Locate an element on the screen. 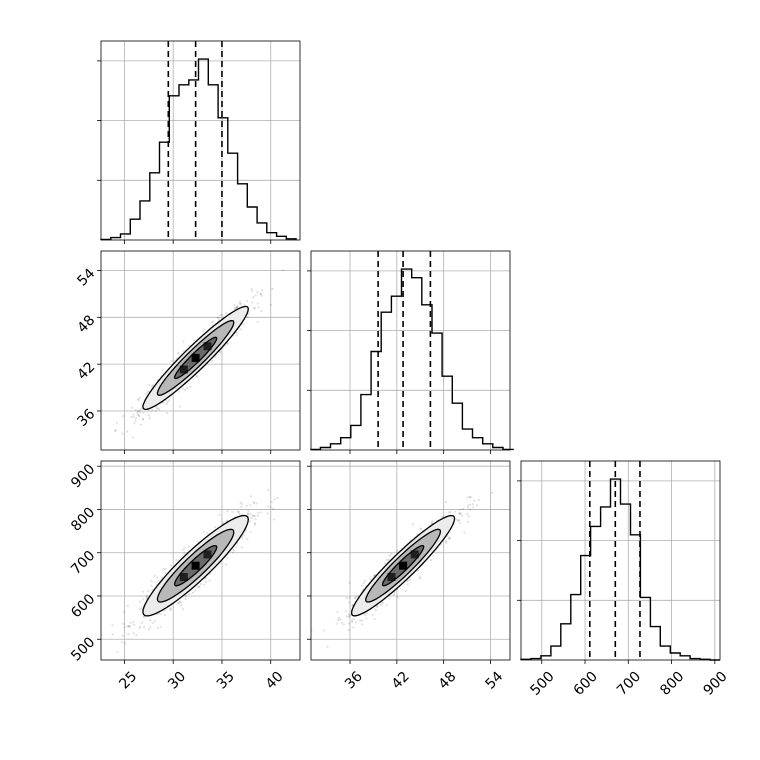 The height and width of the screenshot is (760, 760). axes-frame is located at coordinates (410, 350).